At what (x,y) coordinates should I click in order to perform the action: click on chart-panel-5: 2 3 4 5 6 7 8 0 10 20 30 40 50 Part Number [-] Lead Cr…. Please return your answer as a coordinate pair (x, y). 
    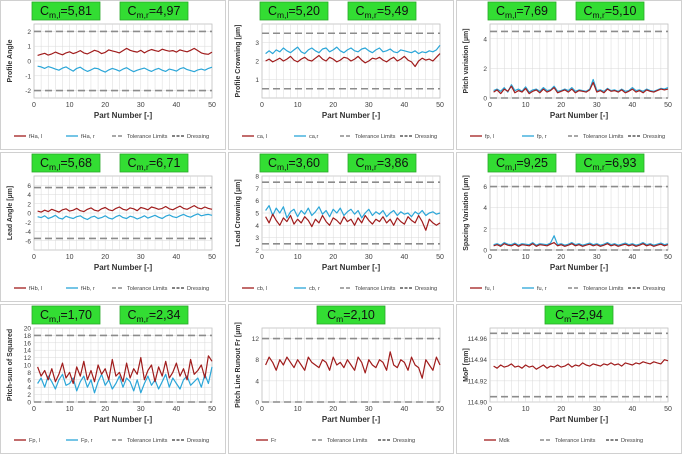
    Looking at the image, I should click on (341, 227).